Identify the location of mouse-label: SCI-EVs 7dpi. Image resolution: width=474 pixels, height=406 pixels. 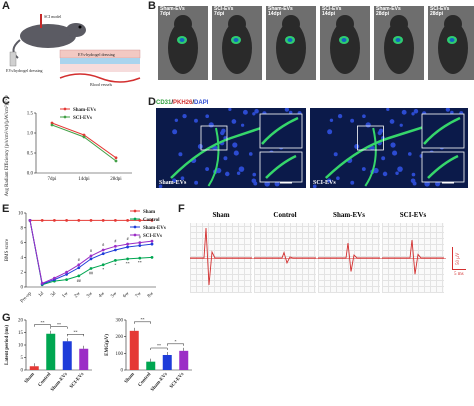
(223, 12).